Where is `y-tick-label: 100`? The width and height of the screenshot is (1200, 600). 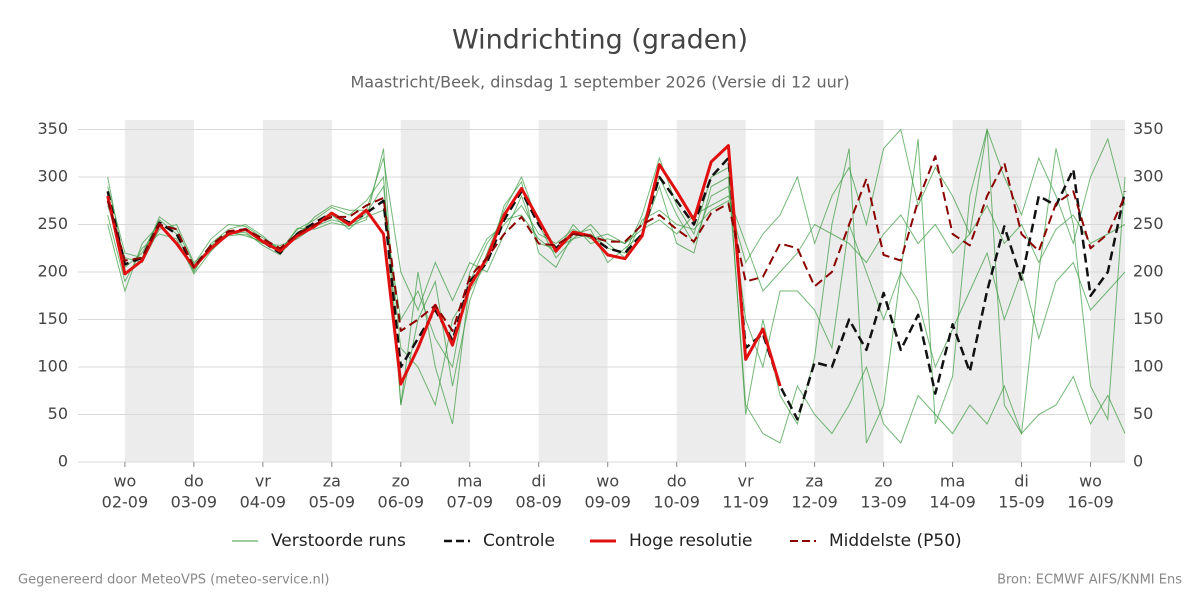
y-tick-label: 100 is located at coordinates (52, 366).